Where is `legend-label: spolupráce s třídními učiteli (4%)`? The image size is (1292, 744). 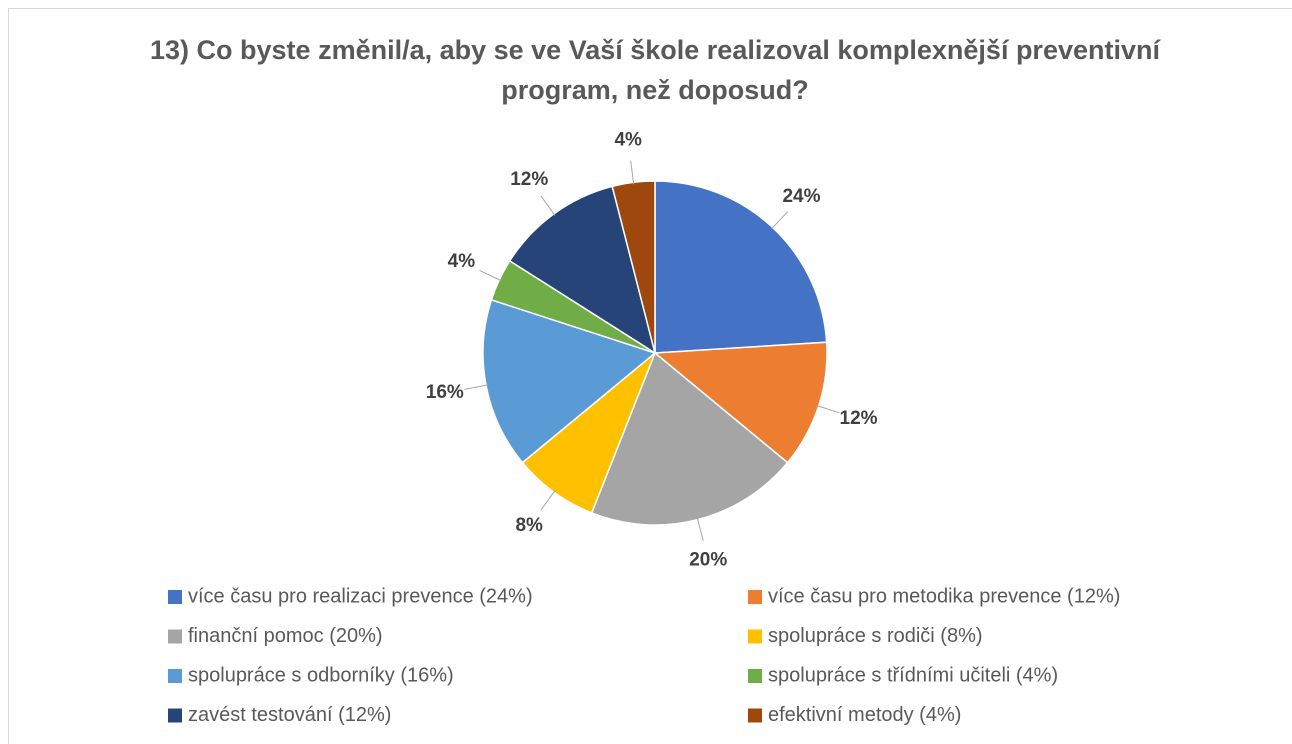
legend-label: spolupráce s třídními učiteli (4%) is located at coordinates (913, 675).